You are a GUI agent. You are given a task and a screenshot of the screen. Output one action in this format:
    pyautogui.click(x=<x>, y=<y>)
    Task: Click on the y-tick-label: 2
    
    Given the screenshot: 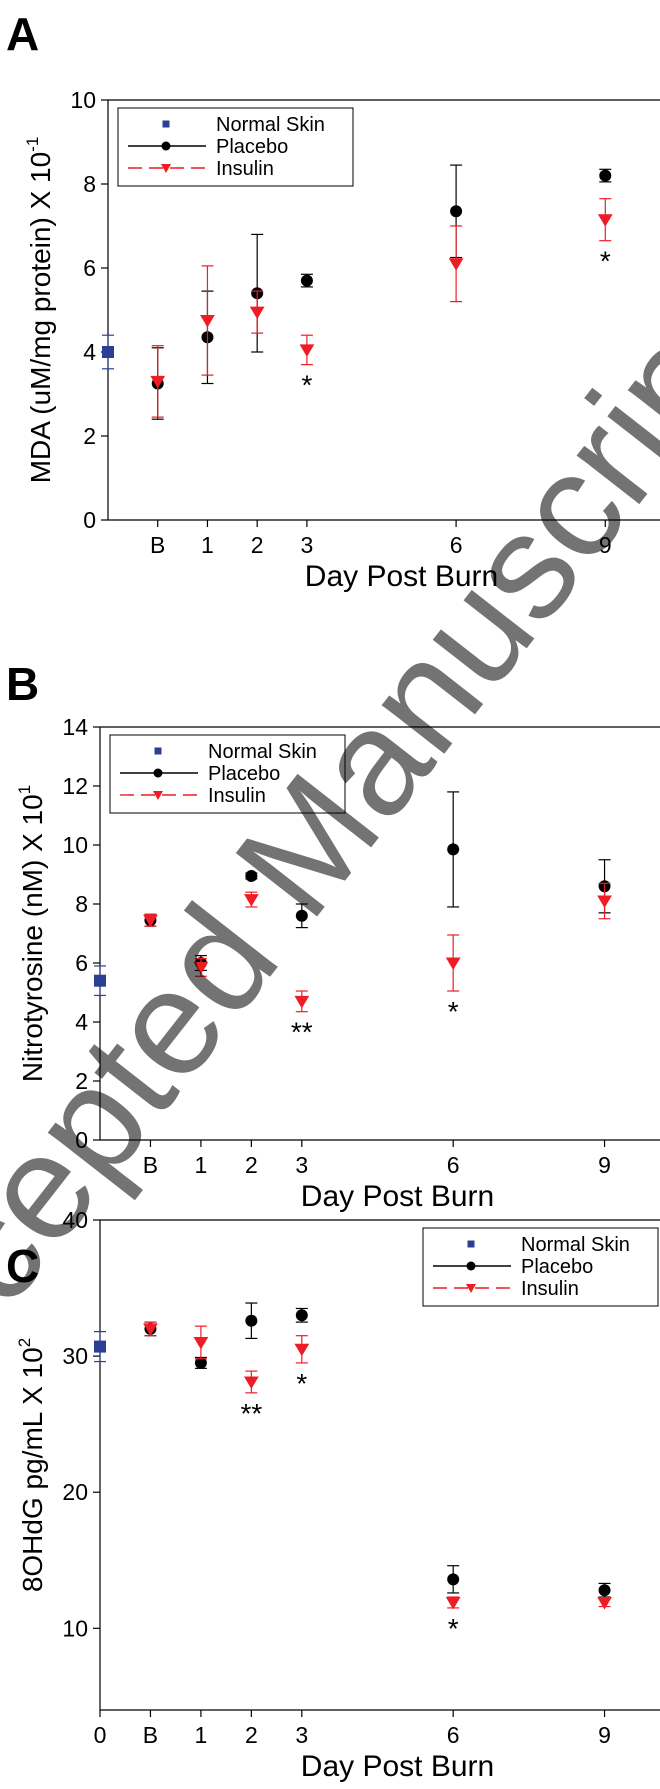 What is the action you would take?
    pyautogui.click(x=89, y=436)
    